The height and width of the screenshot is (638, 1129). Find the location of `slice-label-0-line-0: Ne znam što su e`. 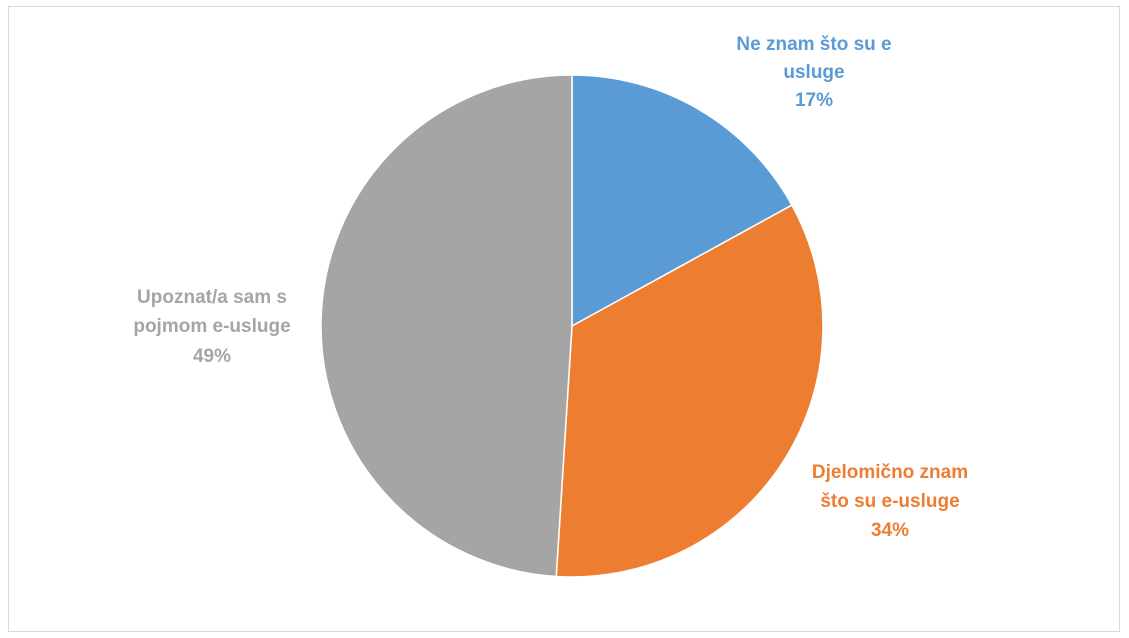

slice-label-0-line-0: Ne znam što su e is located at coordinates (813, 44).